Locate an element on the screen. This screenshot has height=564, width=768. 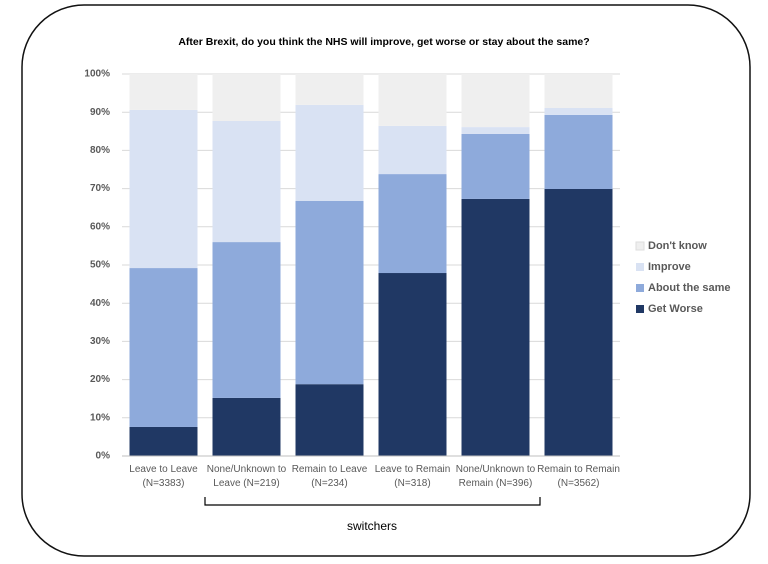
bracket is located at coordinates (372, 501).